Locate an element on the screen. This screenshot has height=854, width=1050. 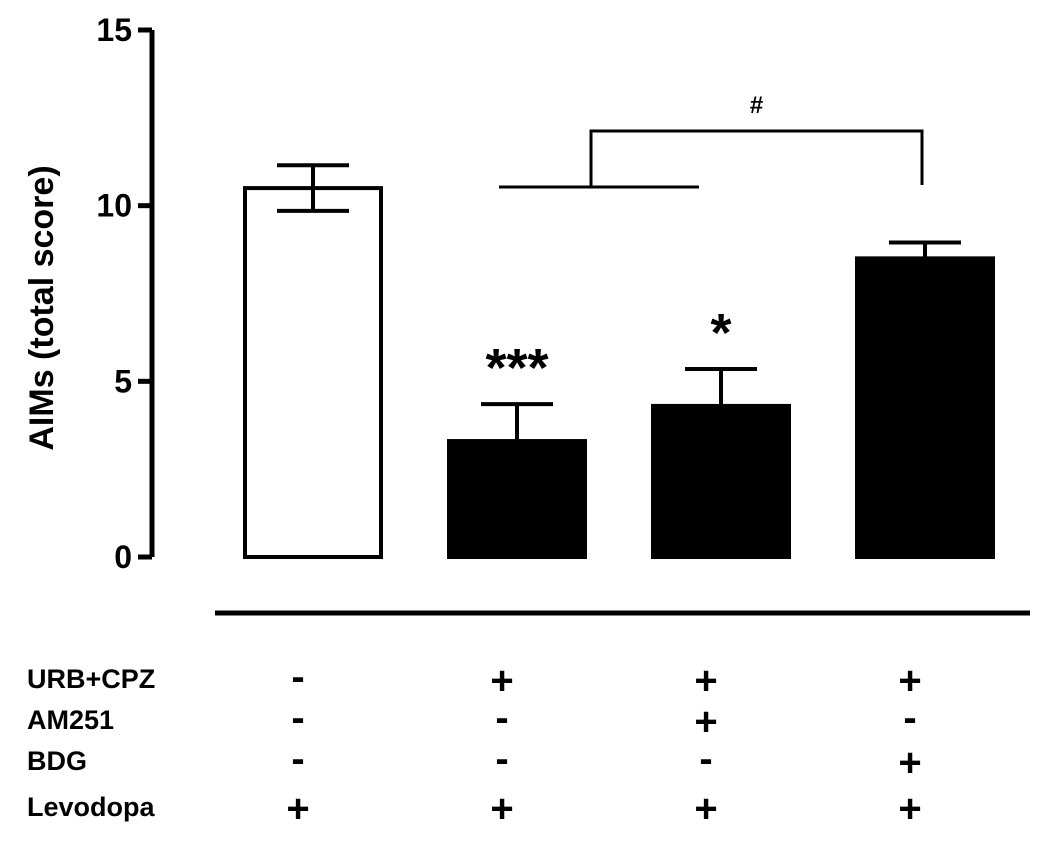
treatment-label: BDG is located at coordinates (57, 761).